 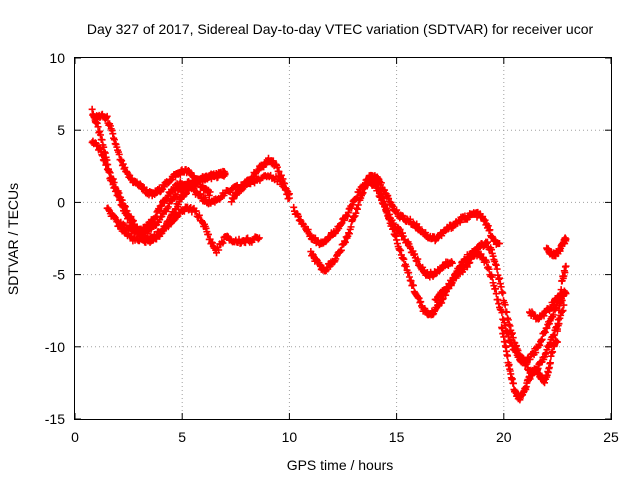 I want to click on y-tick-label: -10, so click(x=55, y=347).